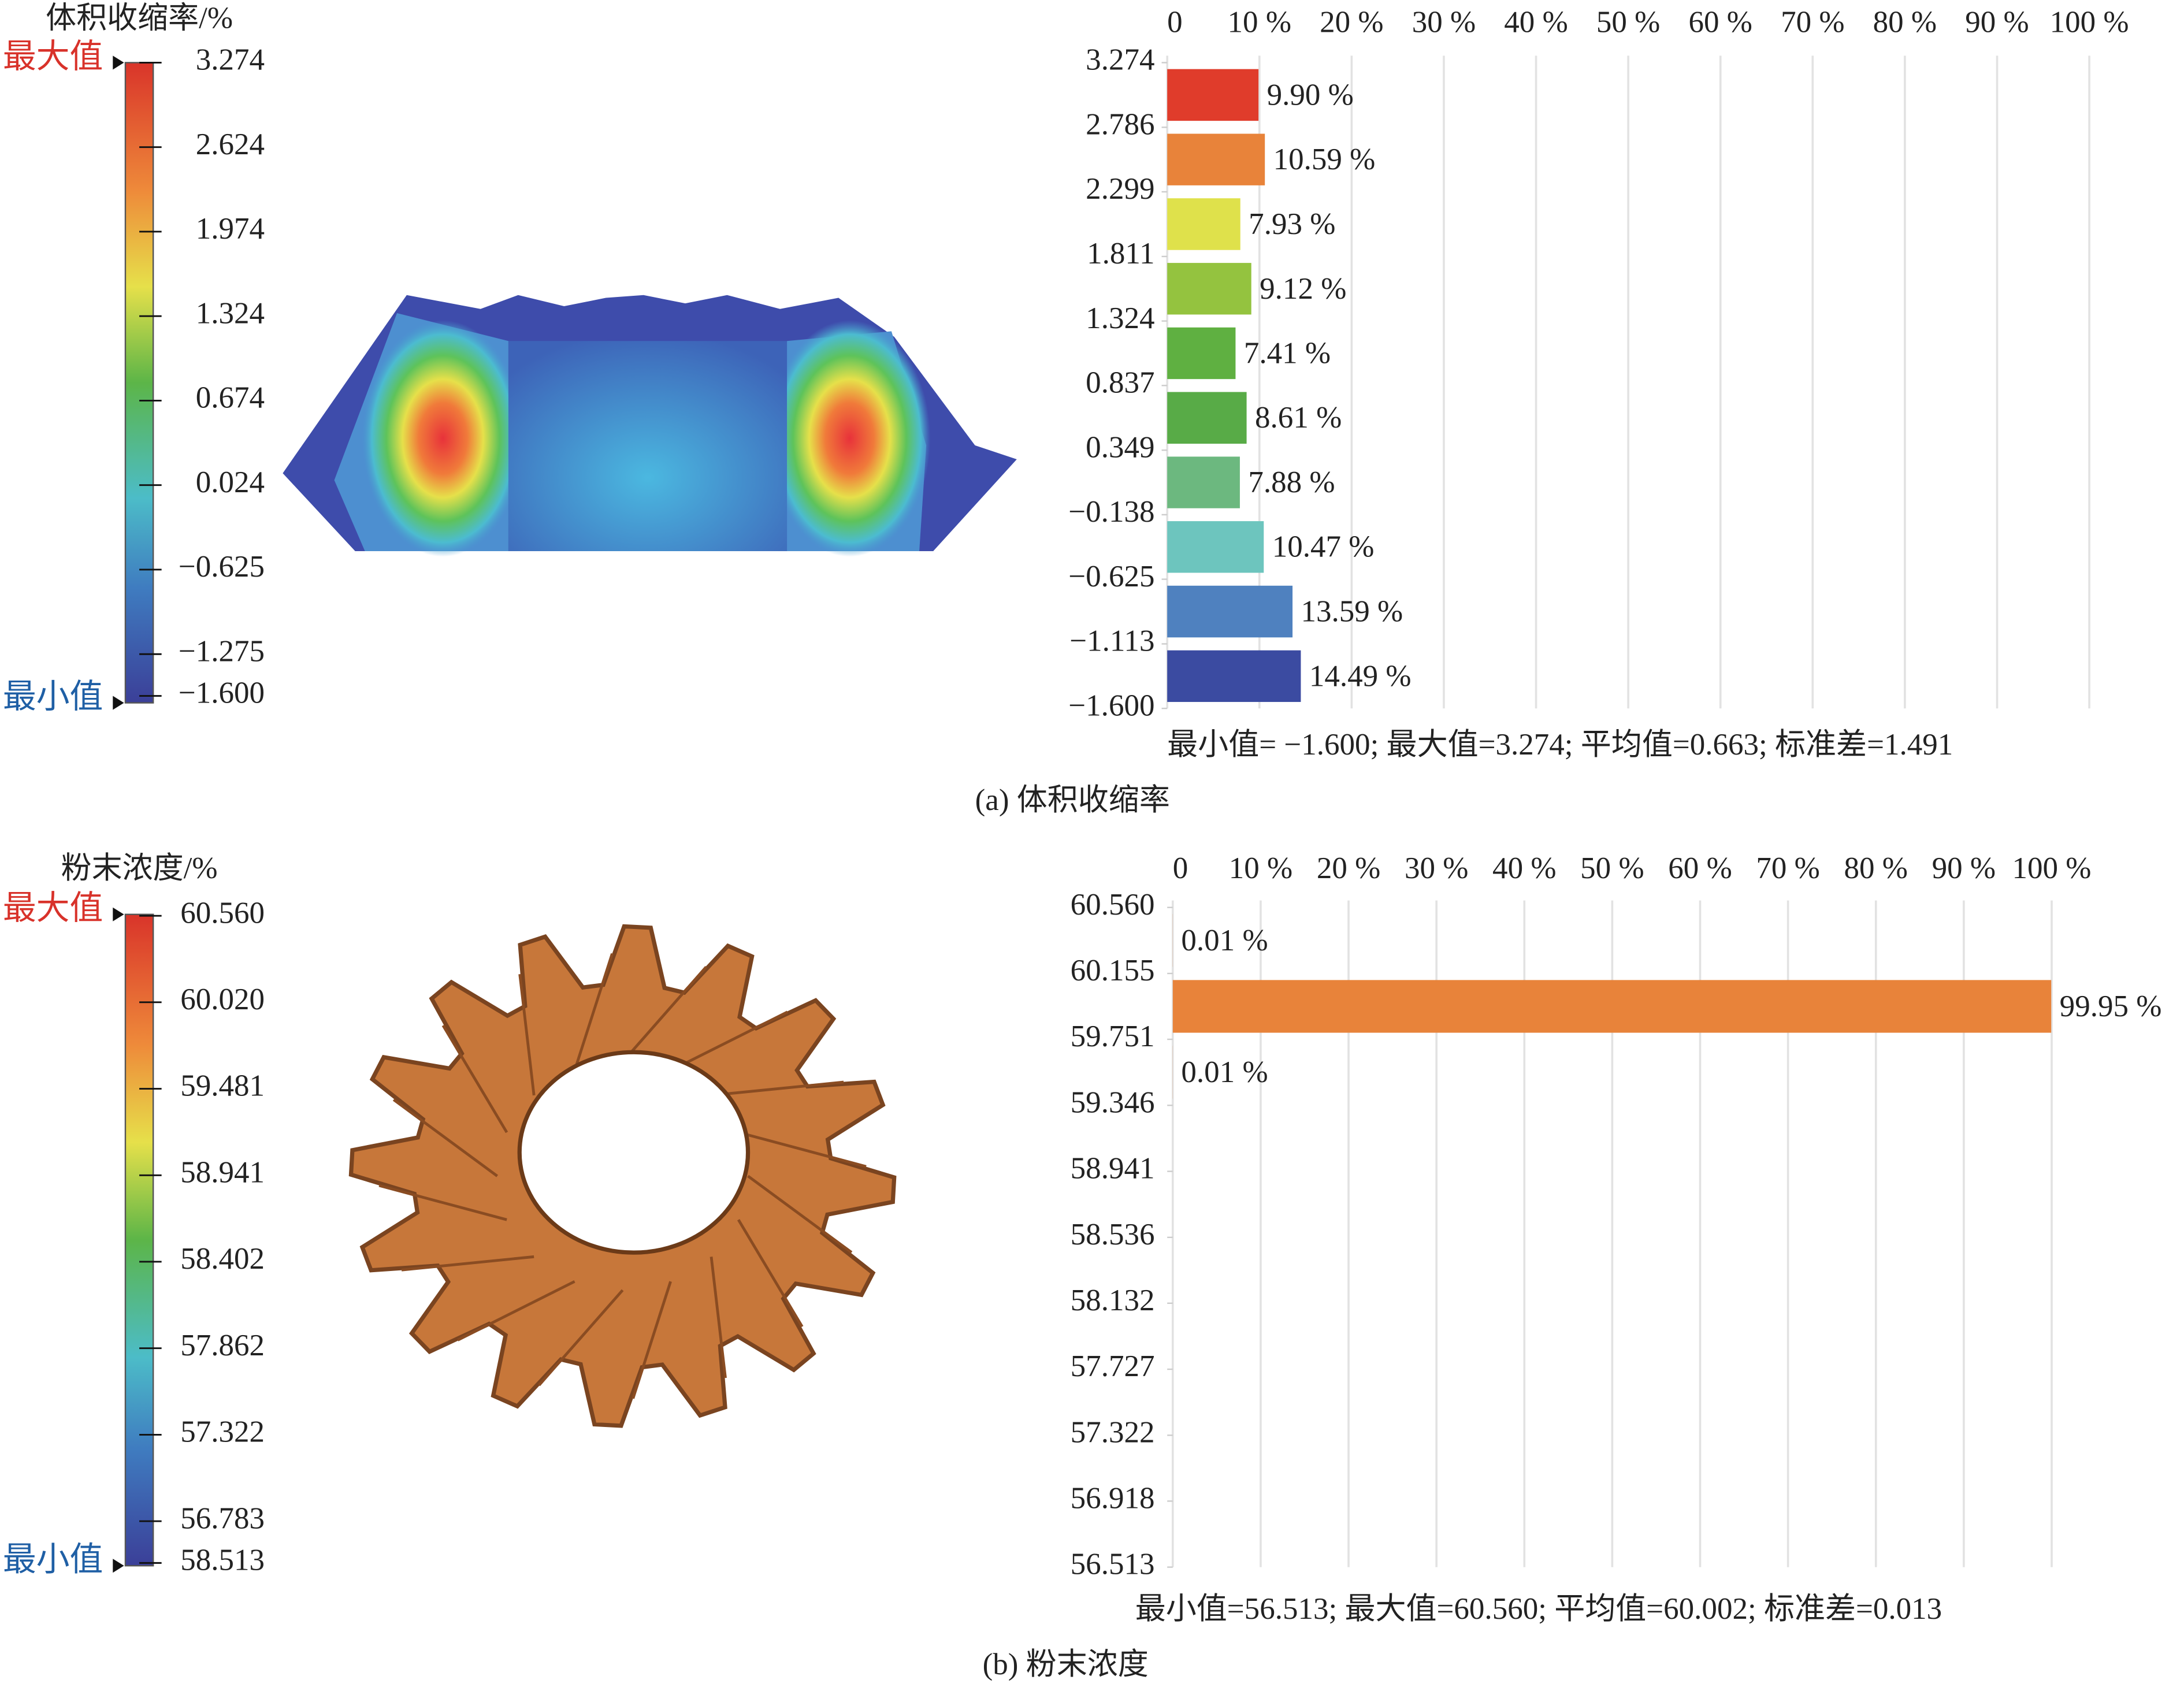 Image resolution: width=2184 pixels, height=1691 pixels. I want to click on y-tick-label: 0.837, so click(1120, 382).